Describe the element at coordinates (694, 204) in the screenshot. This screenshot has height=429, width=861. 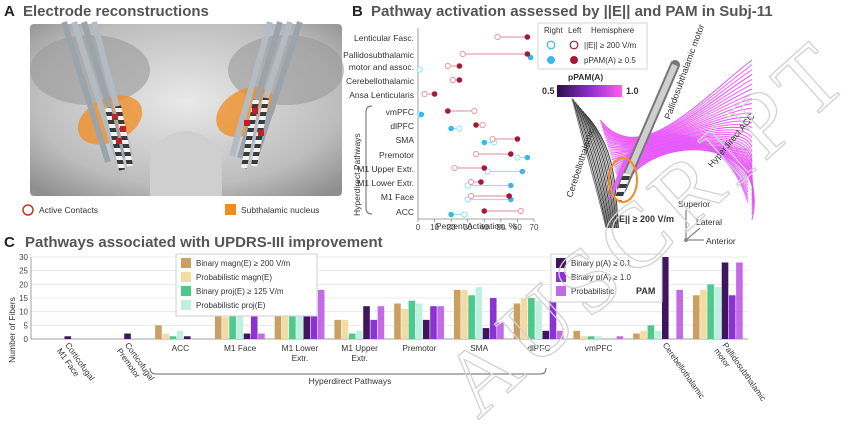
I see `axis-superior: Superior` at that location.